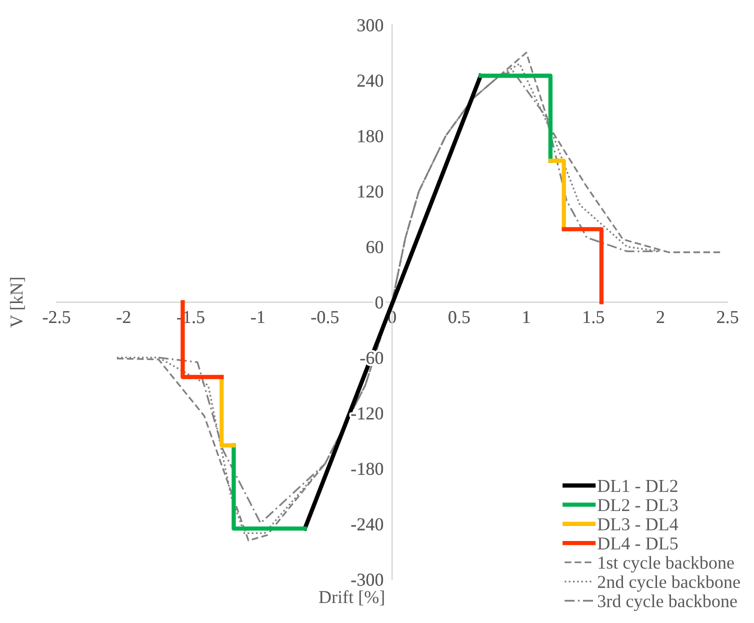 This screenshot has width=754, height=623. Describe the element at coordinates (367, 413) in the screenshot. I see `y-tick-label: -120` at that location.